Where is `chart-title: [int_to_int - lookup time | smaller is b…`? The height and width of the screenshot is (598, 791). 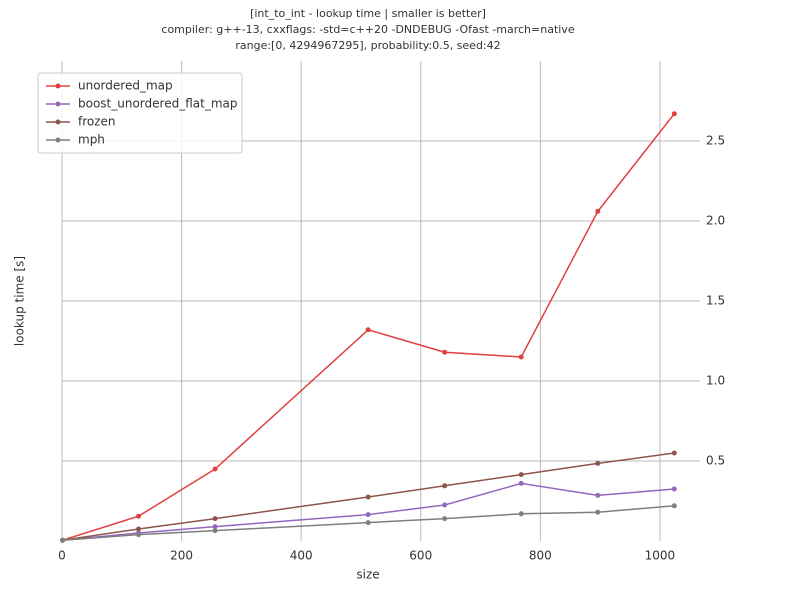
chart-title: [int_to_int - lookup time | smaller is b… is located at coordinates (368, 13).